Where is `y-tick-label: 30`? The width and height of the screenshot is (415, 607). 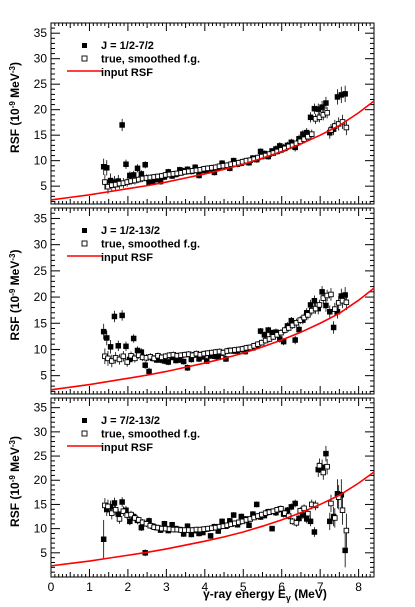
y-tick-label: 30 is located at coordinates (41, 59).